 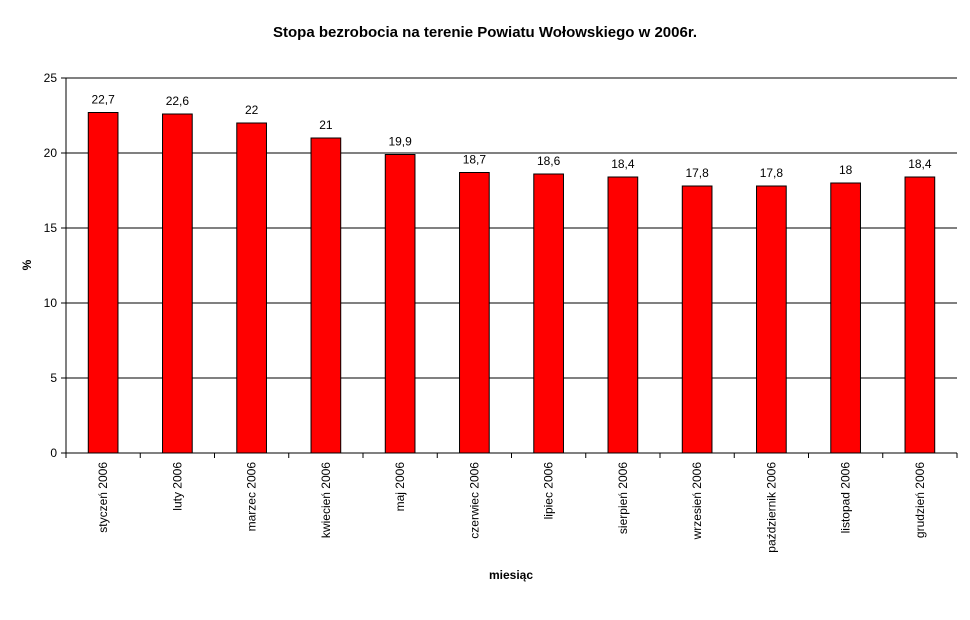 What do you see at coordinates (475, 160) in the screenshot?
I see `data-label: 18,7` at bounding box center [475, 160].